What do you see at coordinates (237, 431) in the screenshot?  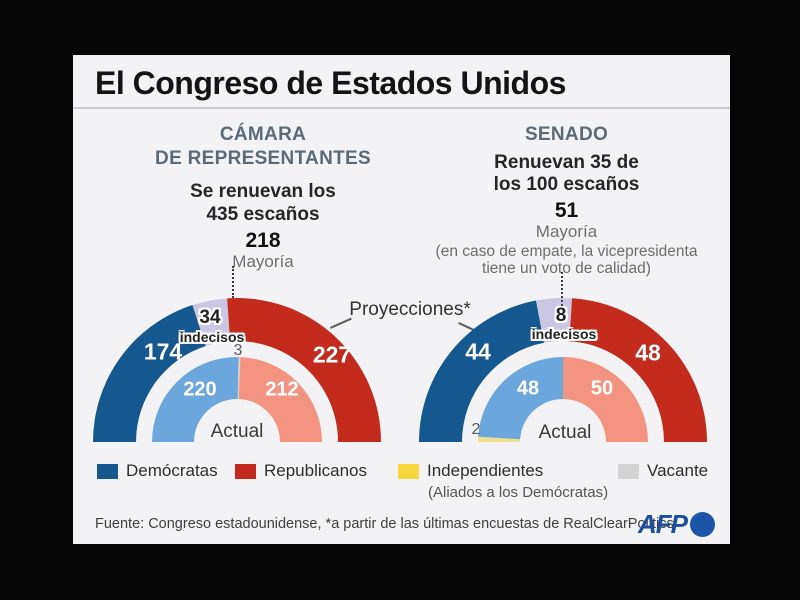 I see `house-actual-label: Actual` at bounding box center [237, 431].